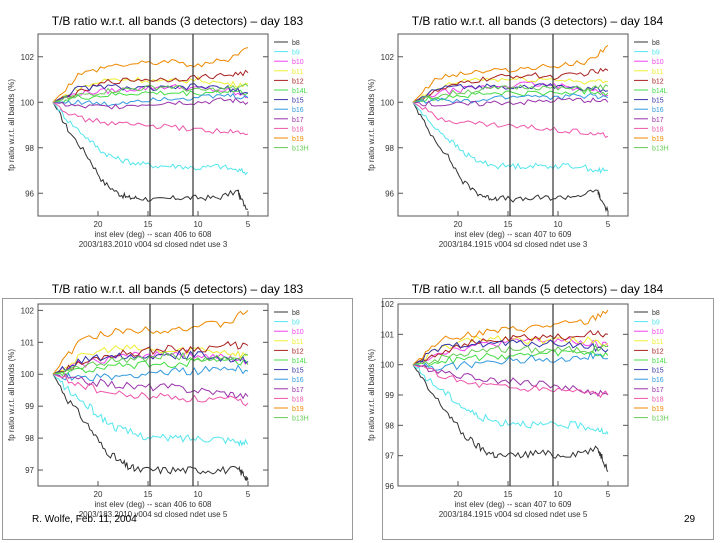 The width and height of the screenshot is (720, 543). I want to click on series-line-b10, so click(150, 362).